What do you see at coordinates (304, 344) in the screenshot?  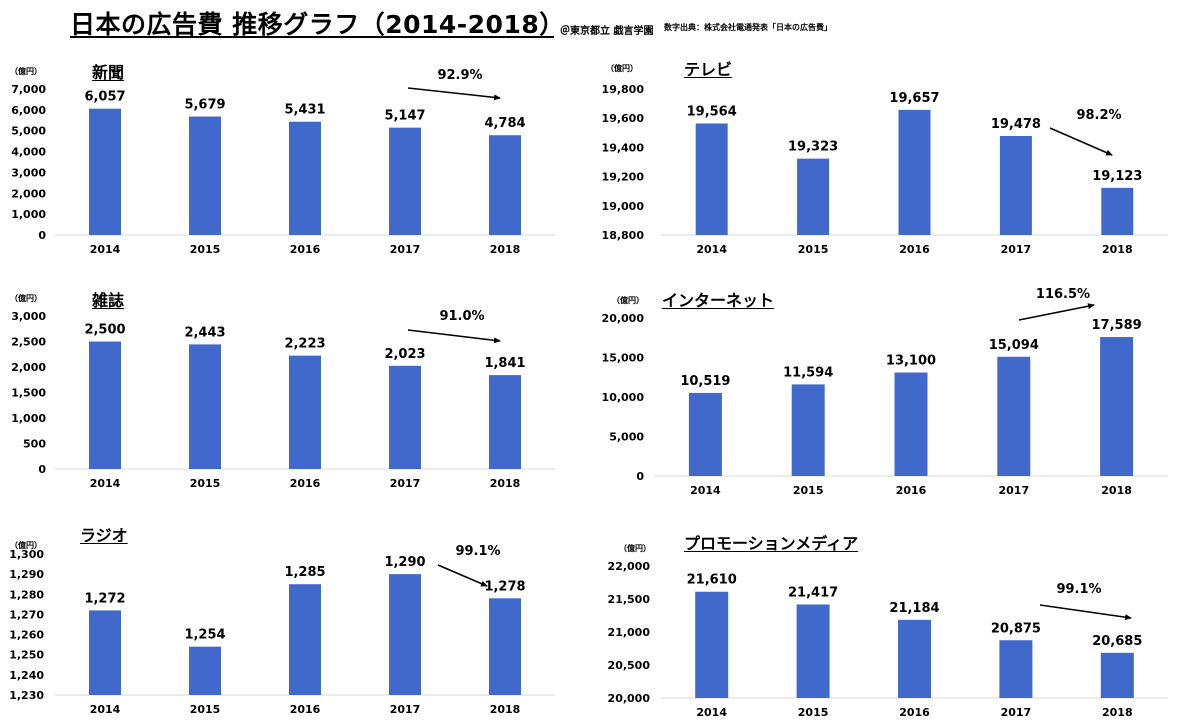 I see `data-label: 2,223` at bounding box center [304, 344].